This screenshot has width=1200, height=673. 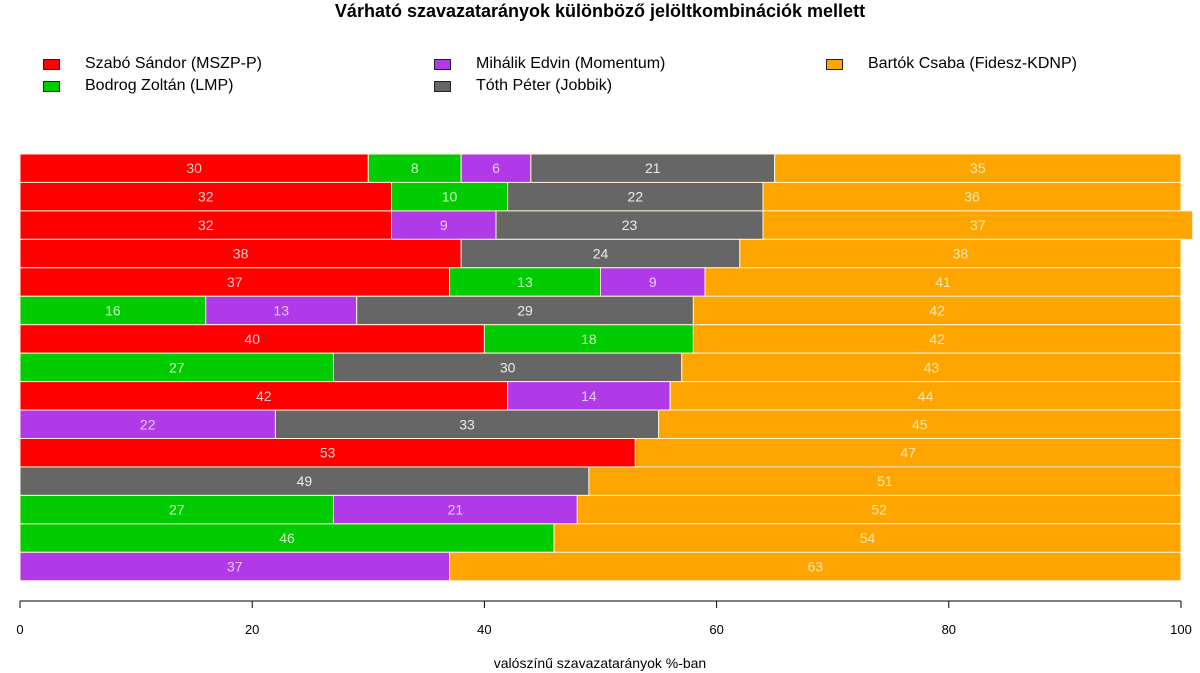 What do you see at coordinates (600, 196) in the screenshot?
I see `bar-row-2: 32 10 22 36` at bounding box center [600, 196].